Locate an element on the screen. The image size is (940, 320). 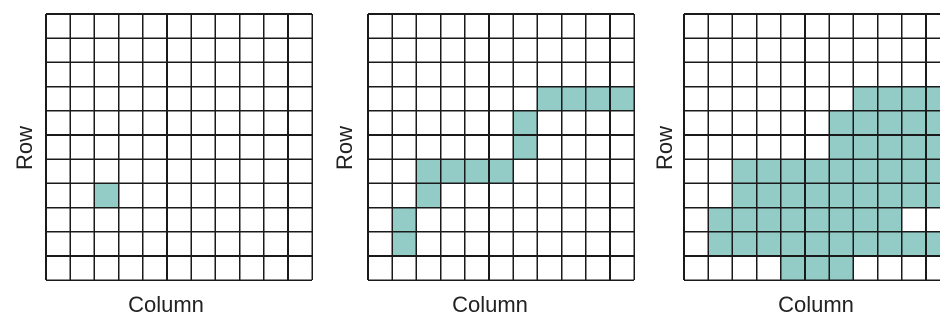
panel-3-y-label: Row is located at coordinates (664, 148).